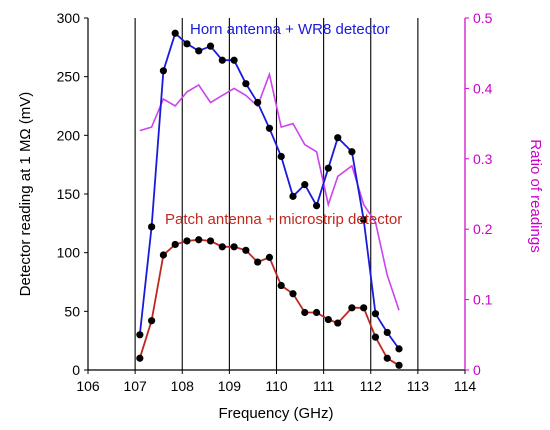 The width and height of the screenshot is (550, 430). Describe the element at coordinates (465, 386) in the screenshot. I see `x-tick-label: 114` at that location.